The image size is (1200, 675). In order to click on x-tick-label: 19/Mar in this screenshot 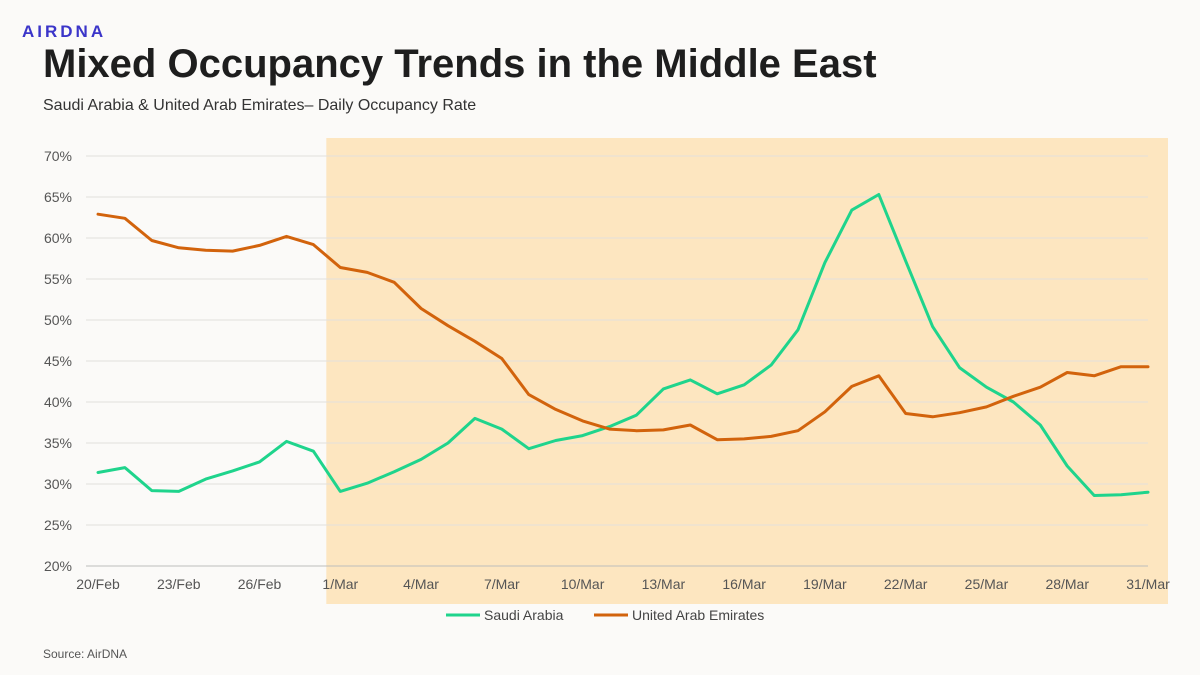, I will do `click(825, 584)`.